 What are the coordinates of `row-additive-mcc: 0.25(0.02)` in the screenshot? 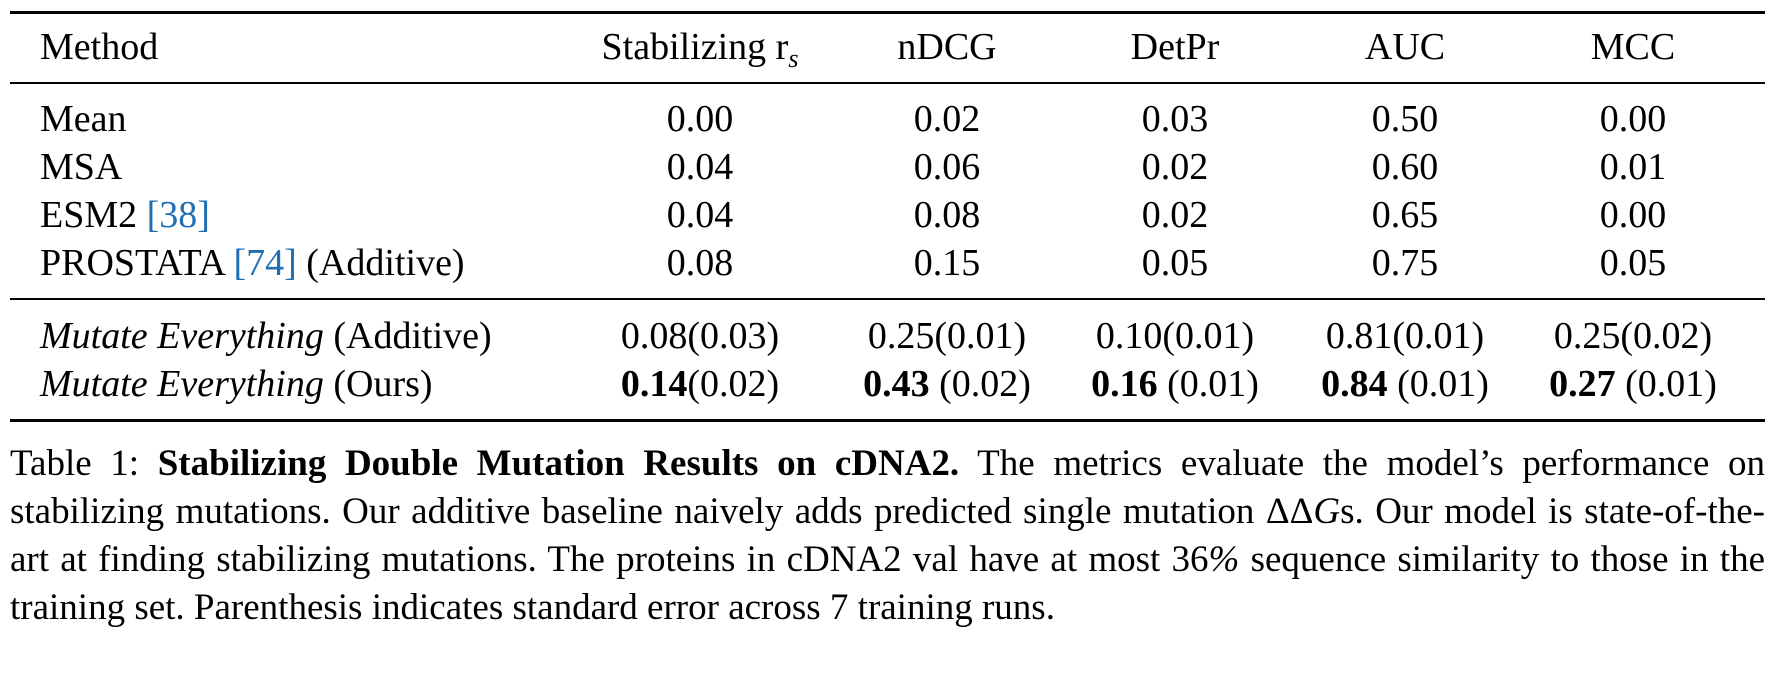 It's located at (1633, 336).